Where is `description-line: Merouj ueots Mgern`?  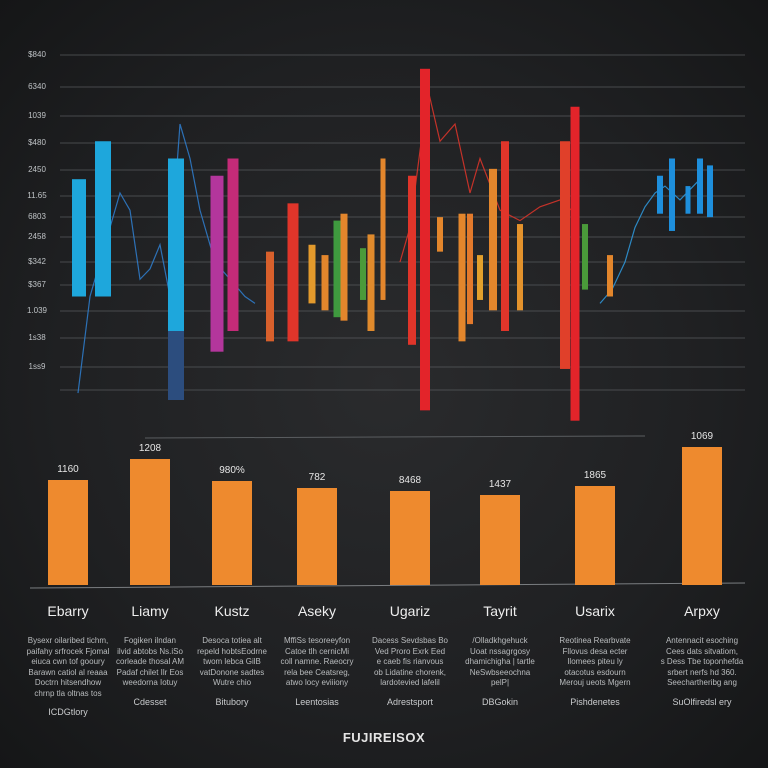 description-line: Merouj ueots Mgern is located at coordinates (595, 682).